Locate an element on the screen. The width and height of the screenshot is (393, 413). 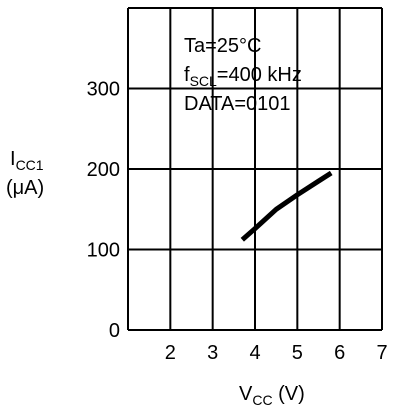
x-tick-label-6: 6 is located at coordinates (339, 353).